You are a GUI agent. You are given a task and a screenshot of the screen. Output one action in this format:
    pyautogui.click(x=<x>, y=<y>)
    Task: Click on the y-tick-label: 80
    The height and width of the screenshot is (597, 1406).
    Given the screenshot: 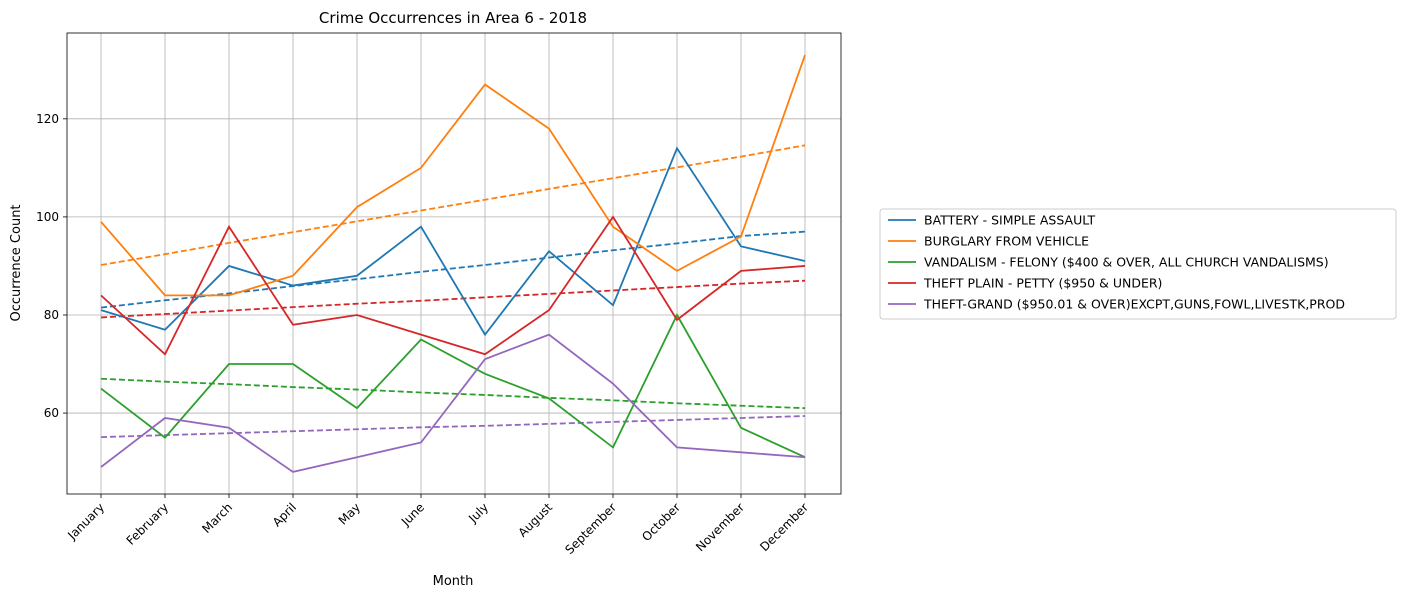 What is the action you would take?
    pyautogui.click(x=51, y=315)
    